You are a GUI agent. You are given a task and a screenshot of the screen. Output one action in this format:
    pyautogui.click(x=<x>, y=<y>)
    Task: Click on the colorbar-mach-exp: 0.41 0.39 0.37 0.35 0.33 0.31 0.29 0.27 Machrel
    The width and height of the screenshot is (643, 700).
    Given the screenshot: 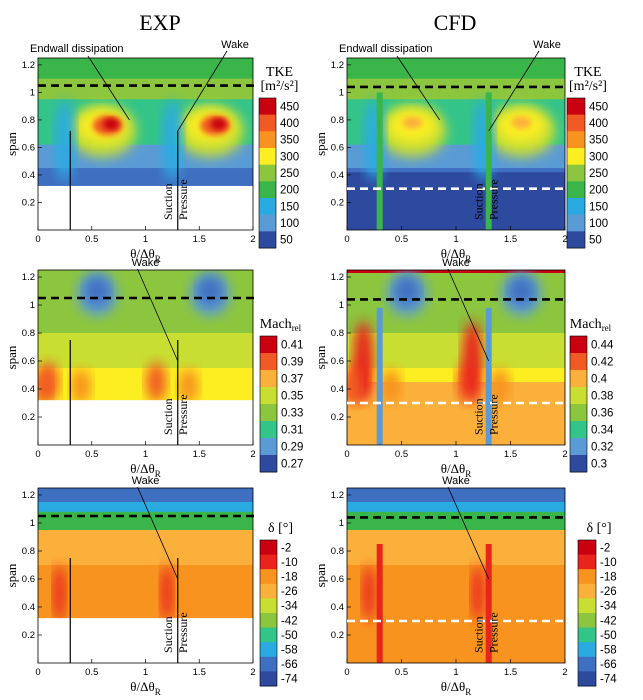 What is the action you would take?
    pyautogui.click(x=281, y=395)
    